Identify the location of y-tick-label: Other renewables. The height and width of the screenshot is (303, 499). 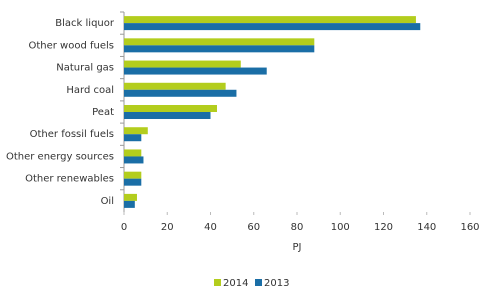
(69, 179).